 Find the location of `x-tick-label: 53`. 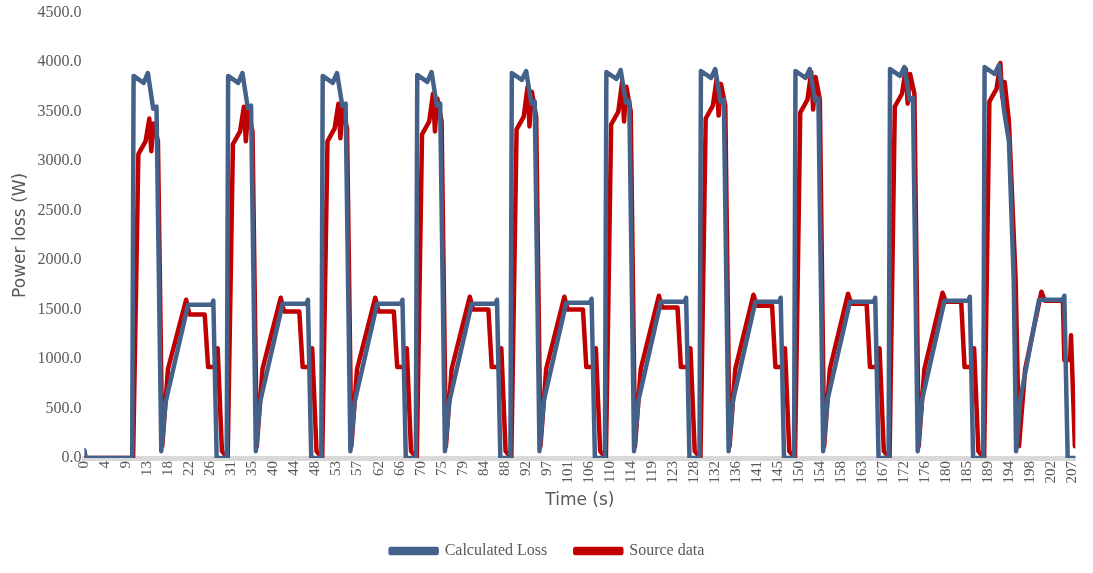

x-tick-label: 53 is located at coordinates (335, 469).